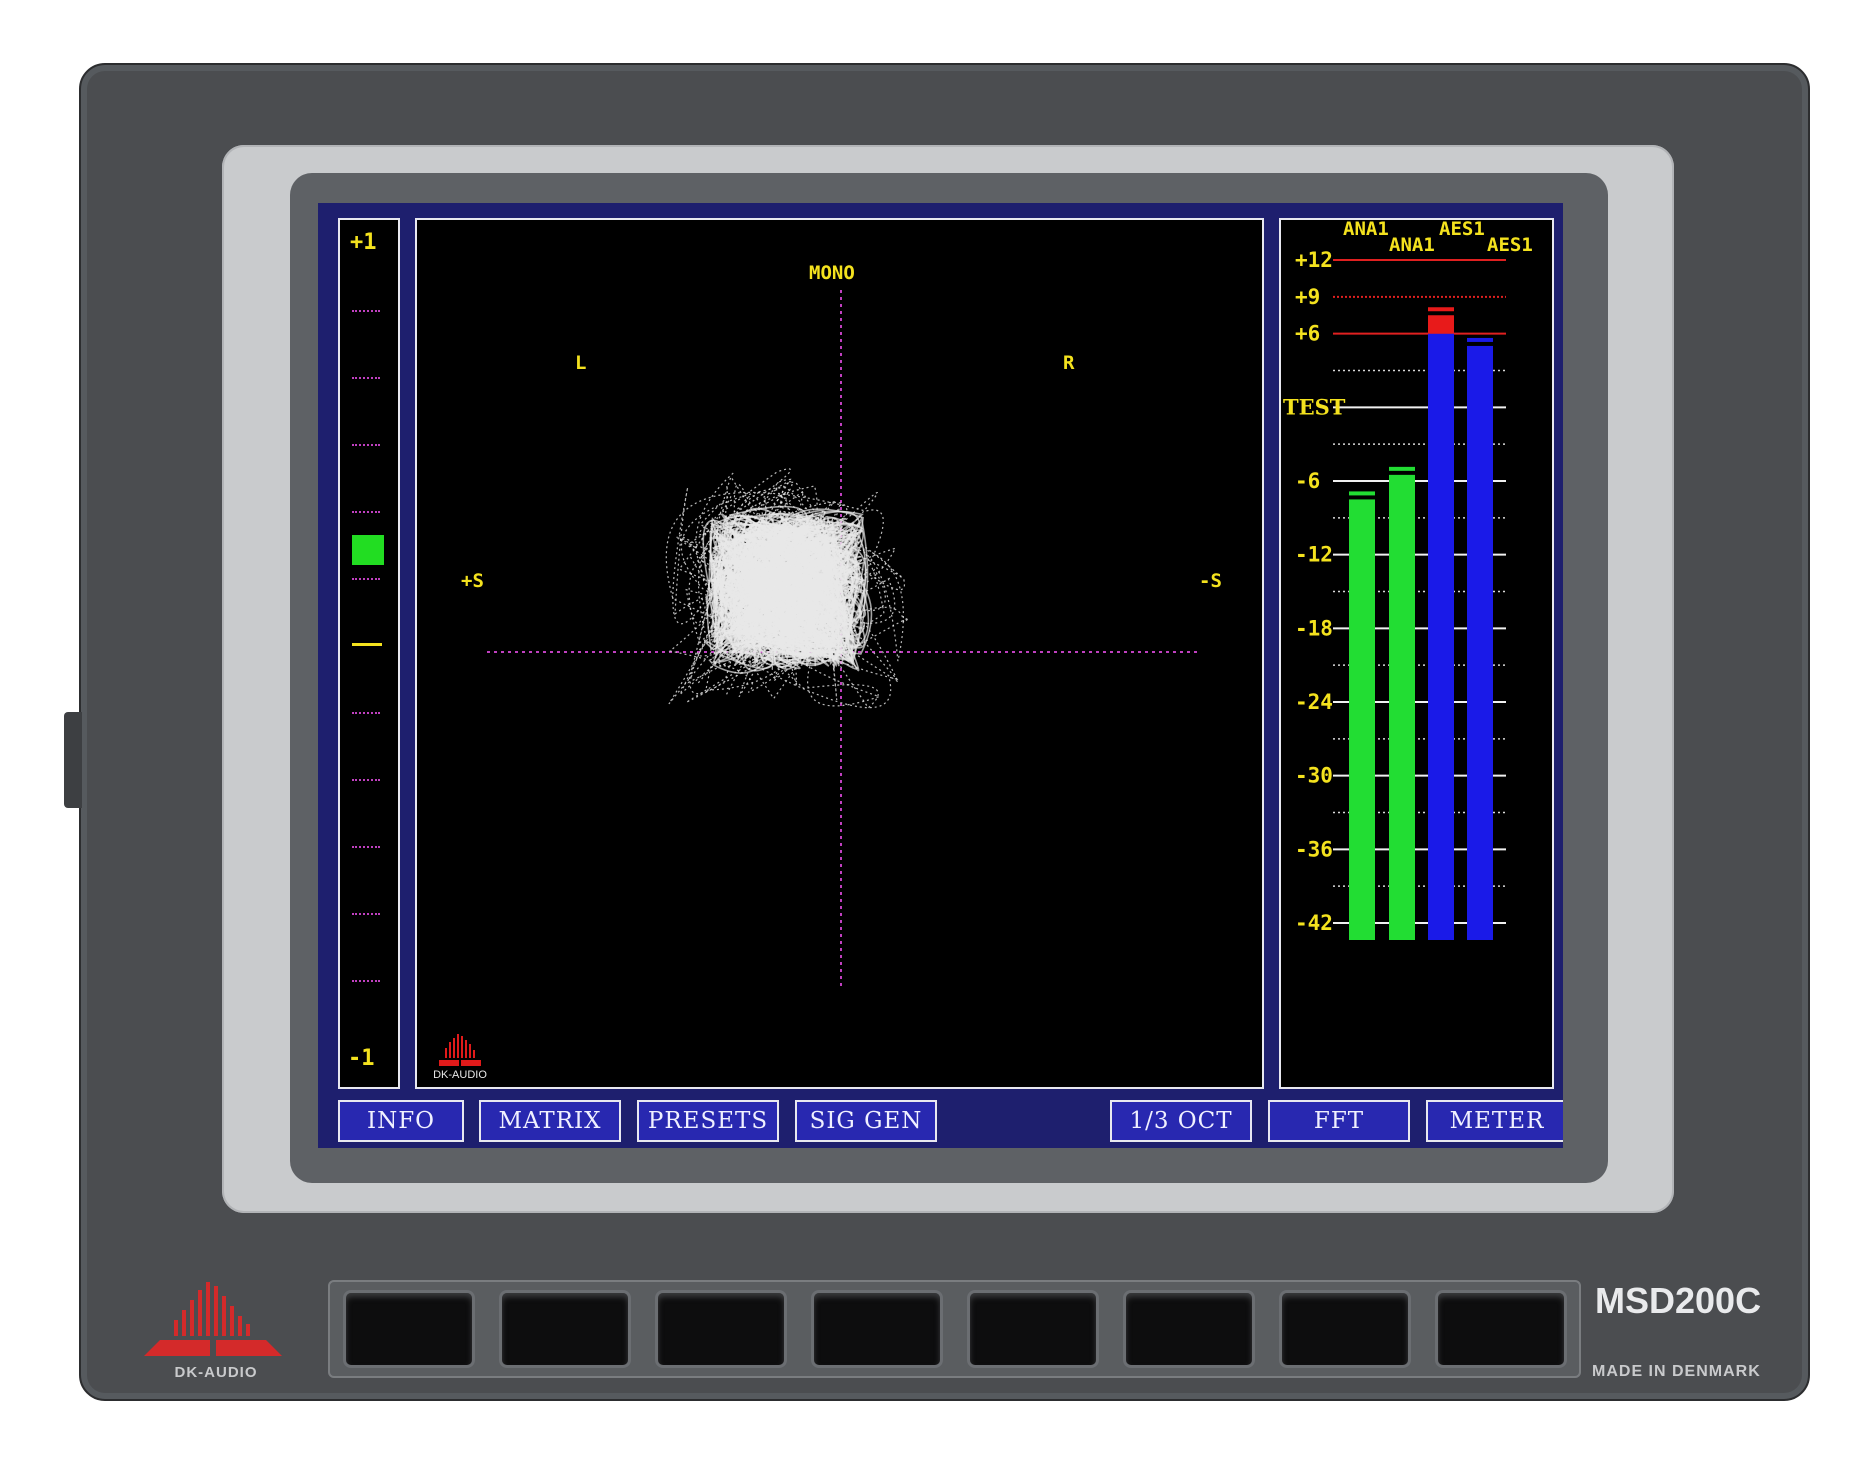  What do you see at coordinates (1314, 702) in the screenshot?
I see `meter-scale-label: -24` at bounding box center [1314, 702].